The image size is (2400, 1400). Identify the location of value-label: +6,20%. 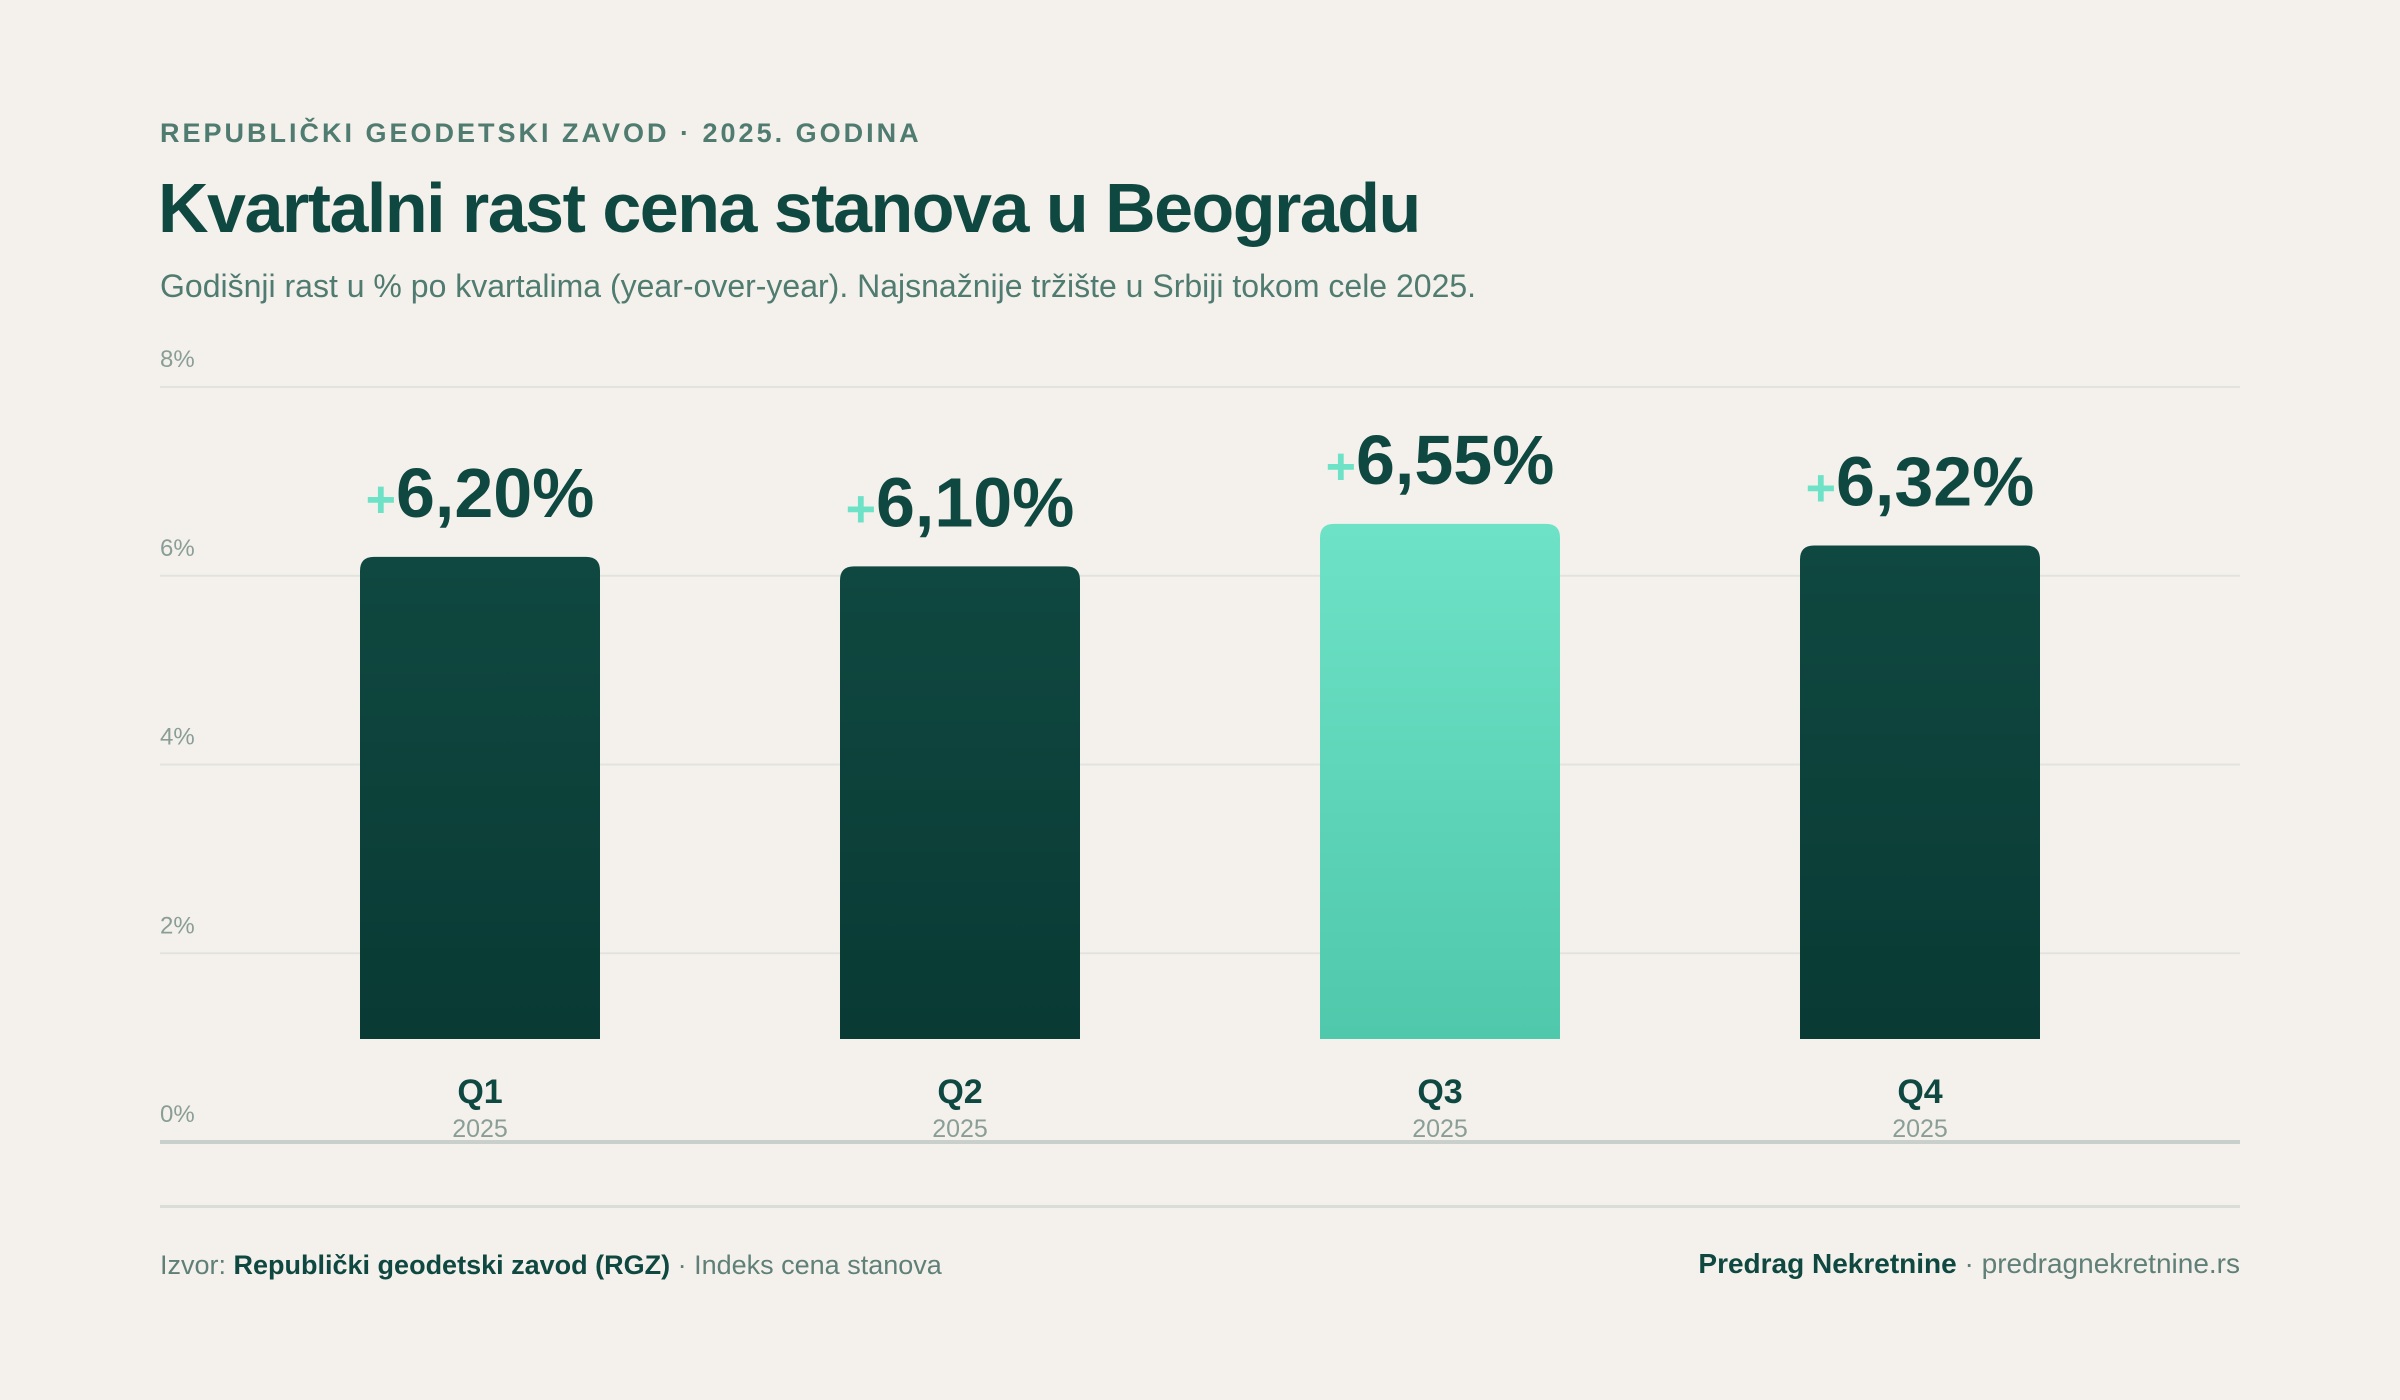
(480, 493).